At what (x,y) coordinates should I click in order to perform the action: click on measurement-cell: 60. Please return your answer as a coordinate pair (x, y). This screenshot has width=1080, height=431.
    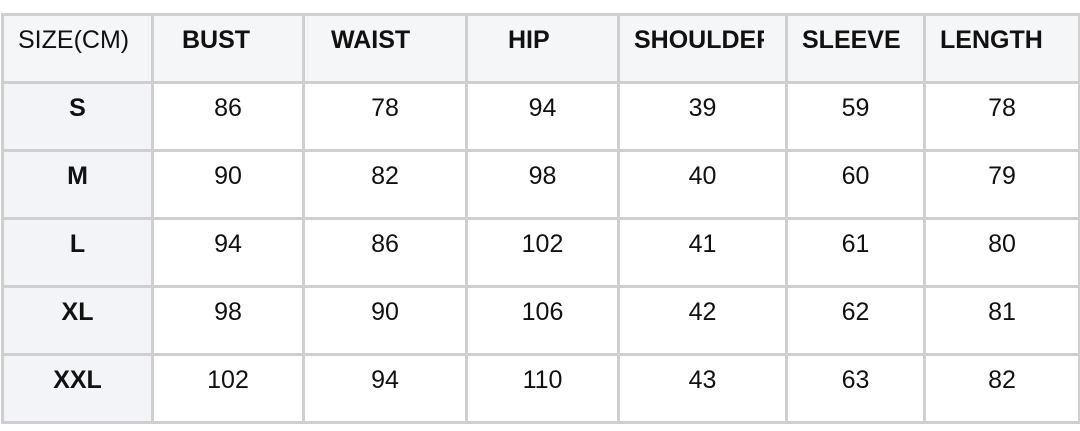
    Looking at the image, I should click on (855, 184).